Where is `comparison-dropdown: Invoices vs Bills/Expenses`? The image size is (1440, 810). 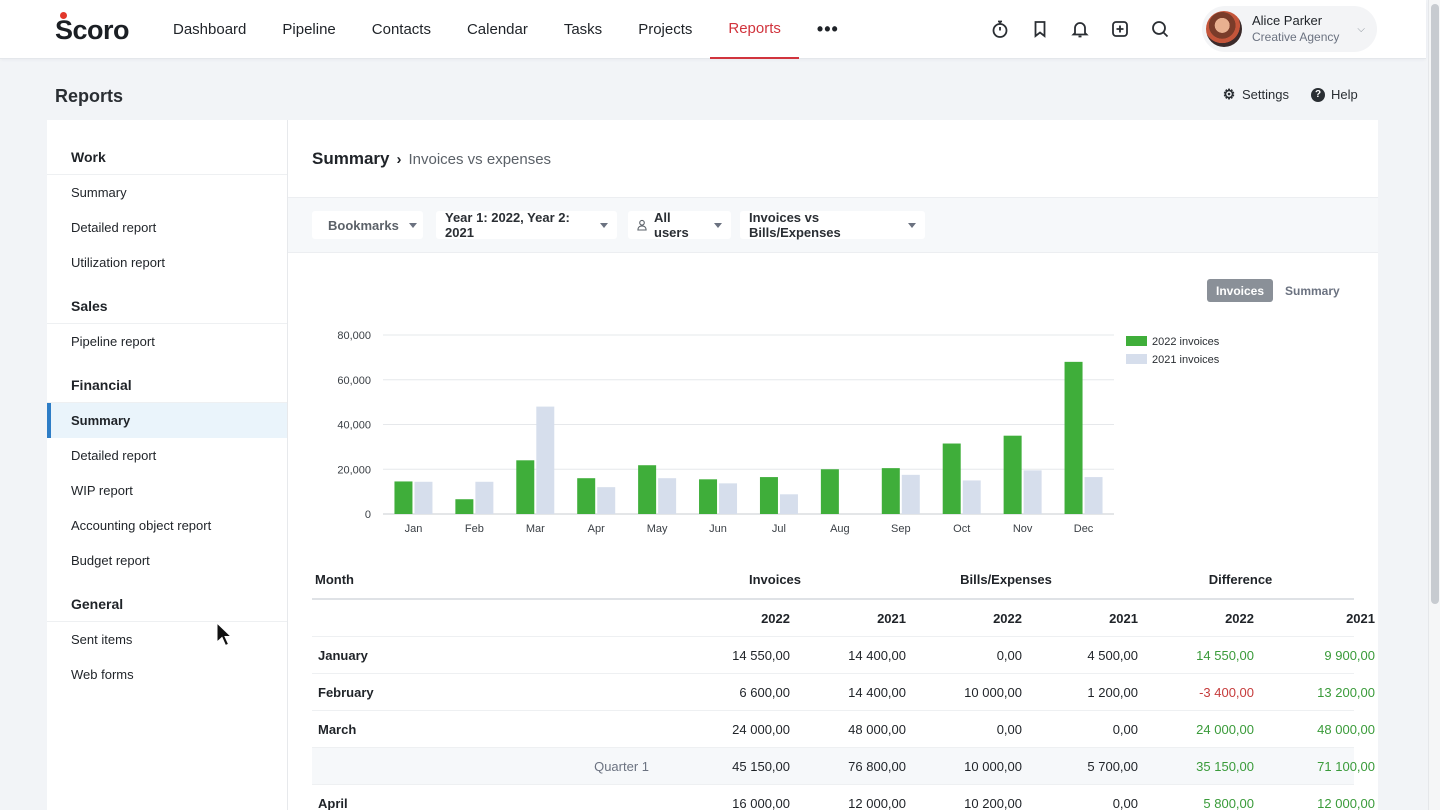 comparison-dropdown: Invoices vs Bills/Expenses is located at coordinates (832, 225).